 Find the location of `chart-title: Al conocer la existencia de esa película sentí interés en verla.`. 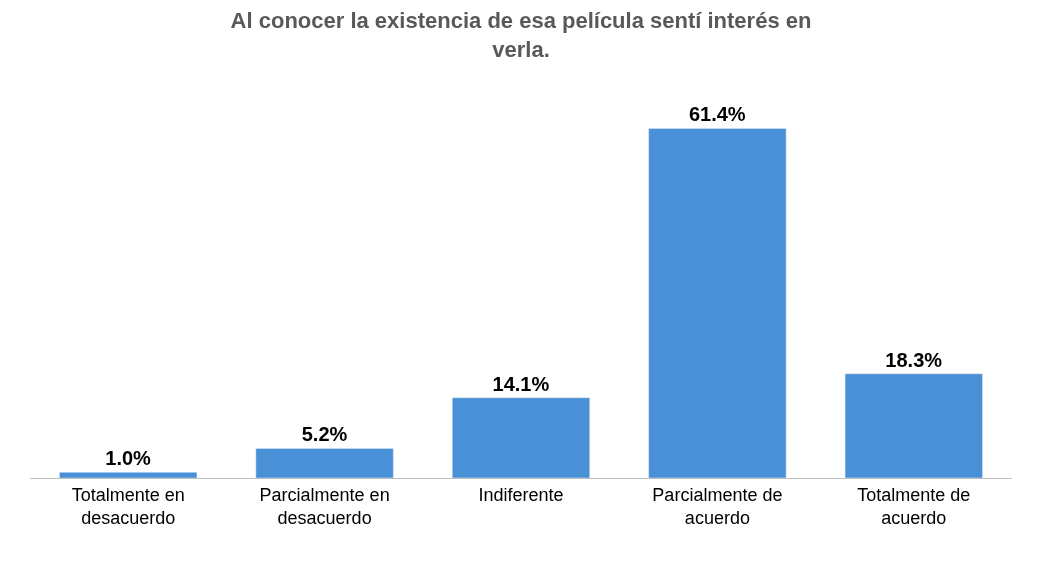

chart-title: Al conocer la existencia de esa película sentí interés en verla. is located at coordinates (521, 35).